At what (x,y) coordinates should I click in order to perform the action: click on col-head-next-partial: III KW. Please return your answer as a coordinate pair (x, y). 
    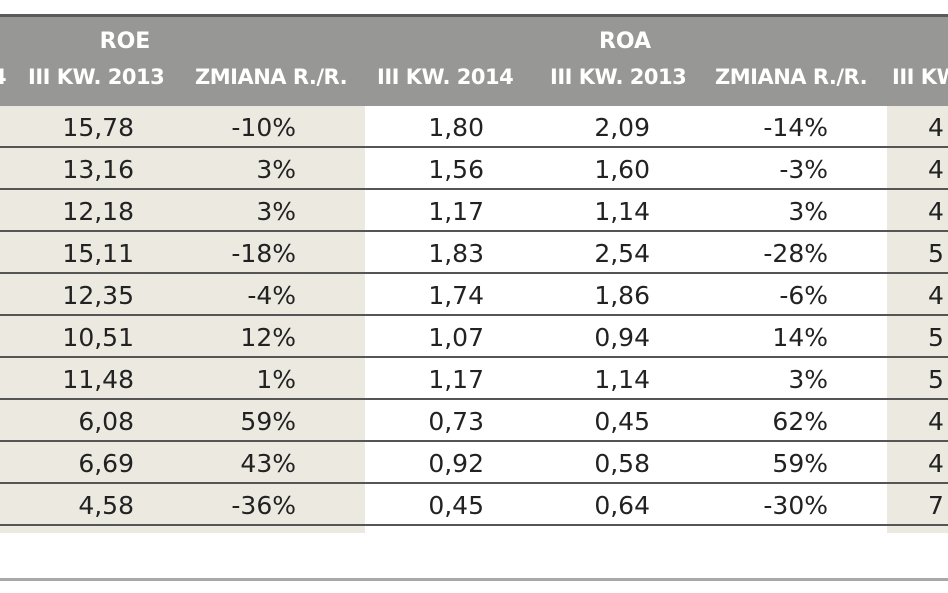
    Looking at the image, I should click on (920, 77).